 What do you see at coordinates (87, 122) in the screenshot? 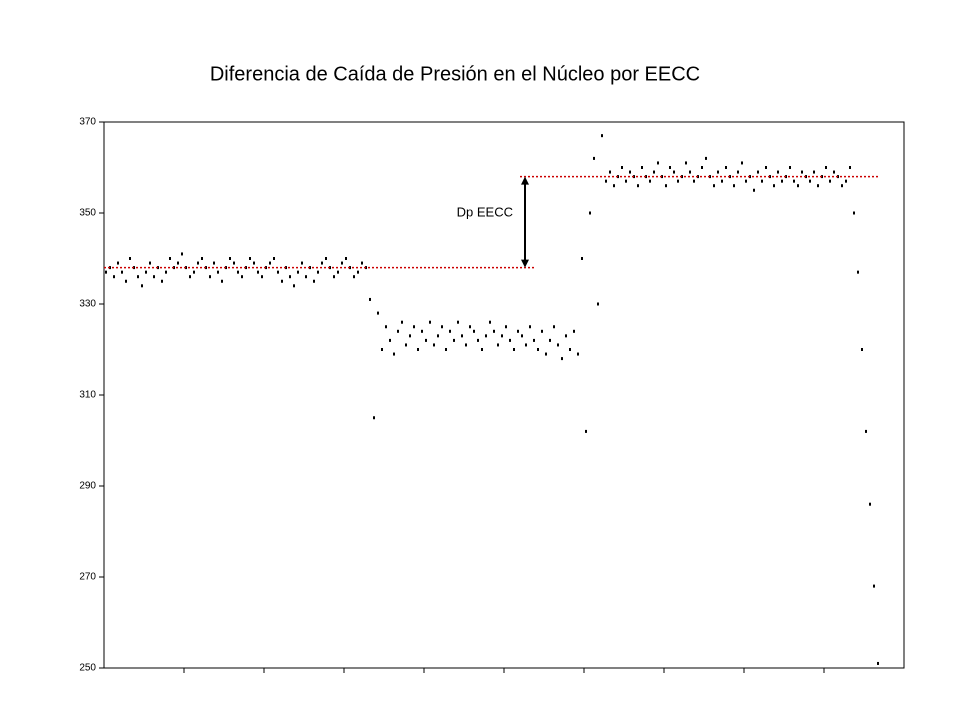
I see `y-tick-label: 370` at bounding box center [87, 122].